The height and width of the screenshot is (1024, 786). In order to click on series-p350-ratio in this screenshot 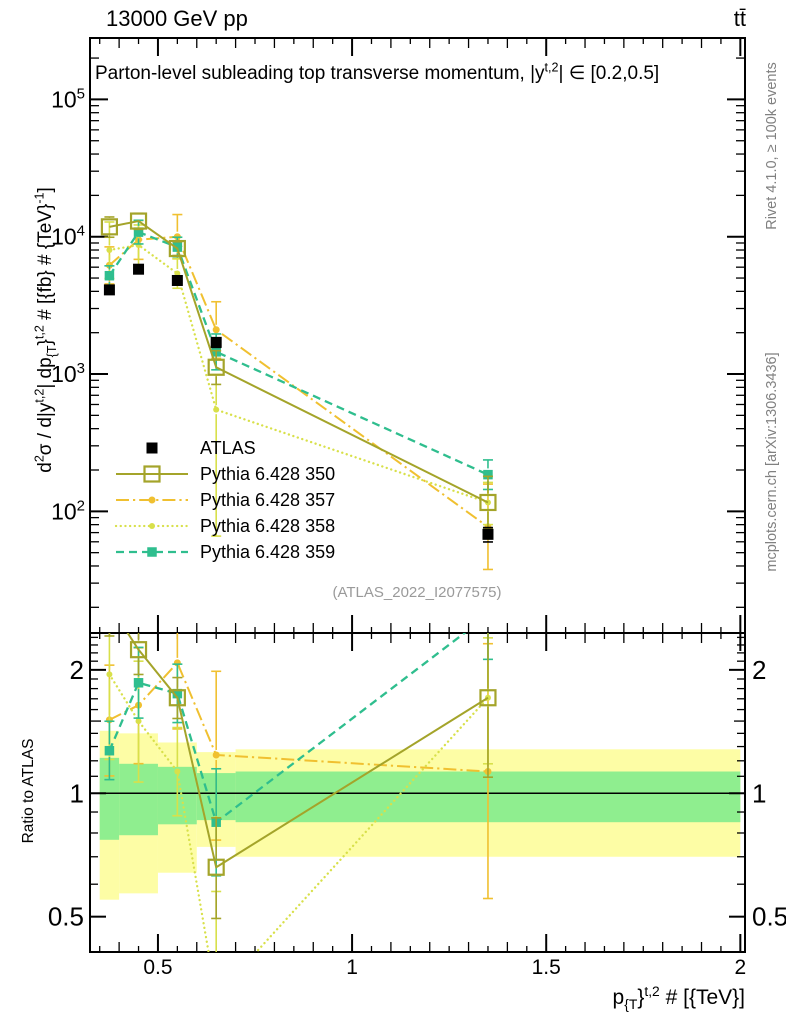, I will do `click(300, 776)`.